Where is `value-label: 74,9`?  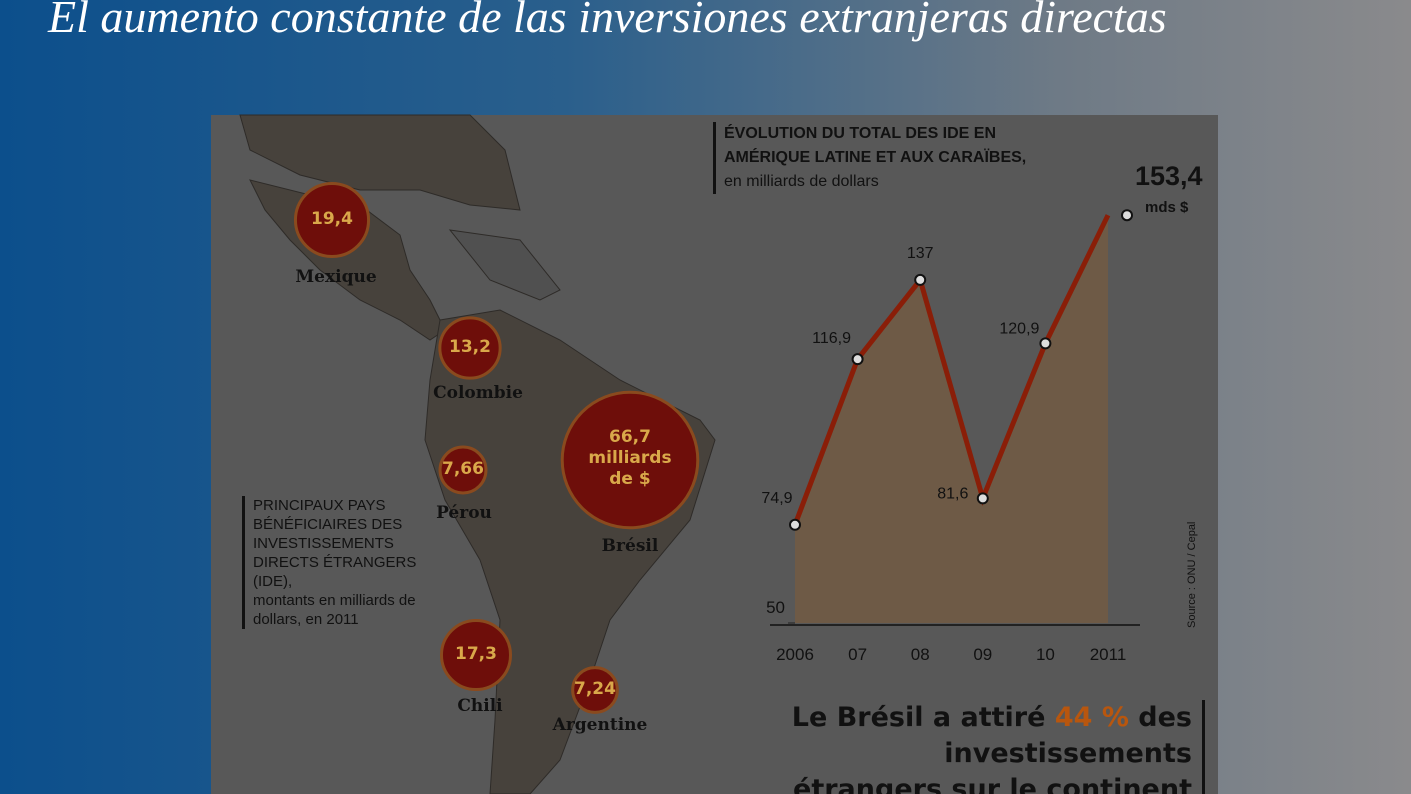 value-label: 74,9 is located at coordinates (776, 498).